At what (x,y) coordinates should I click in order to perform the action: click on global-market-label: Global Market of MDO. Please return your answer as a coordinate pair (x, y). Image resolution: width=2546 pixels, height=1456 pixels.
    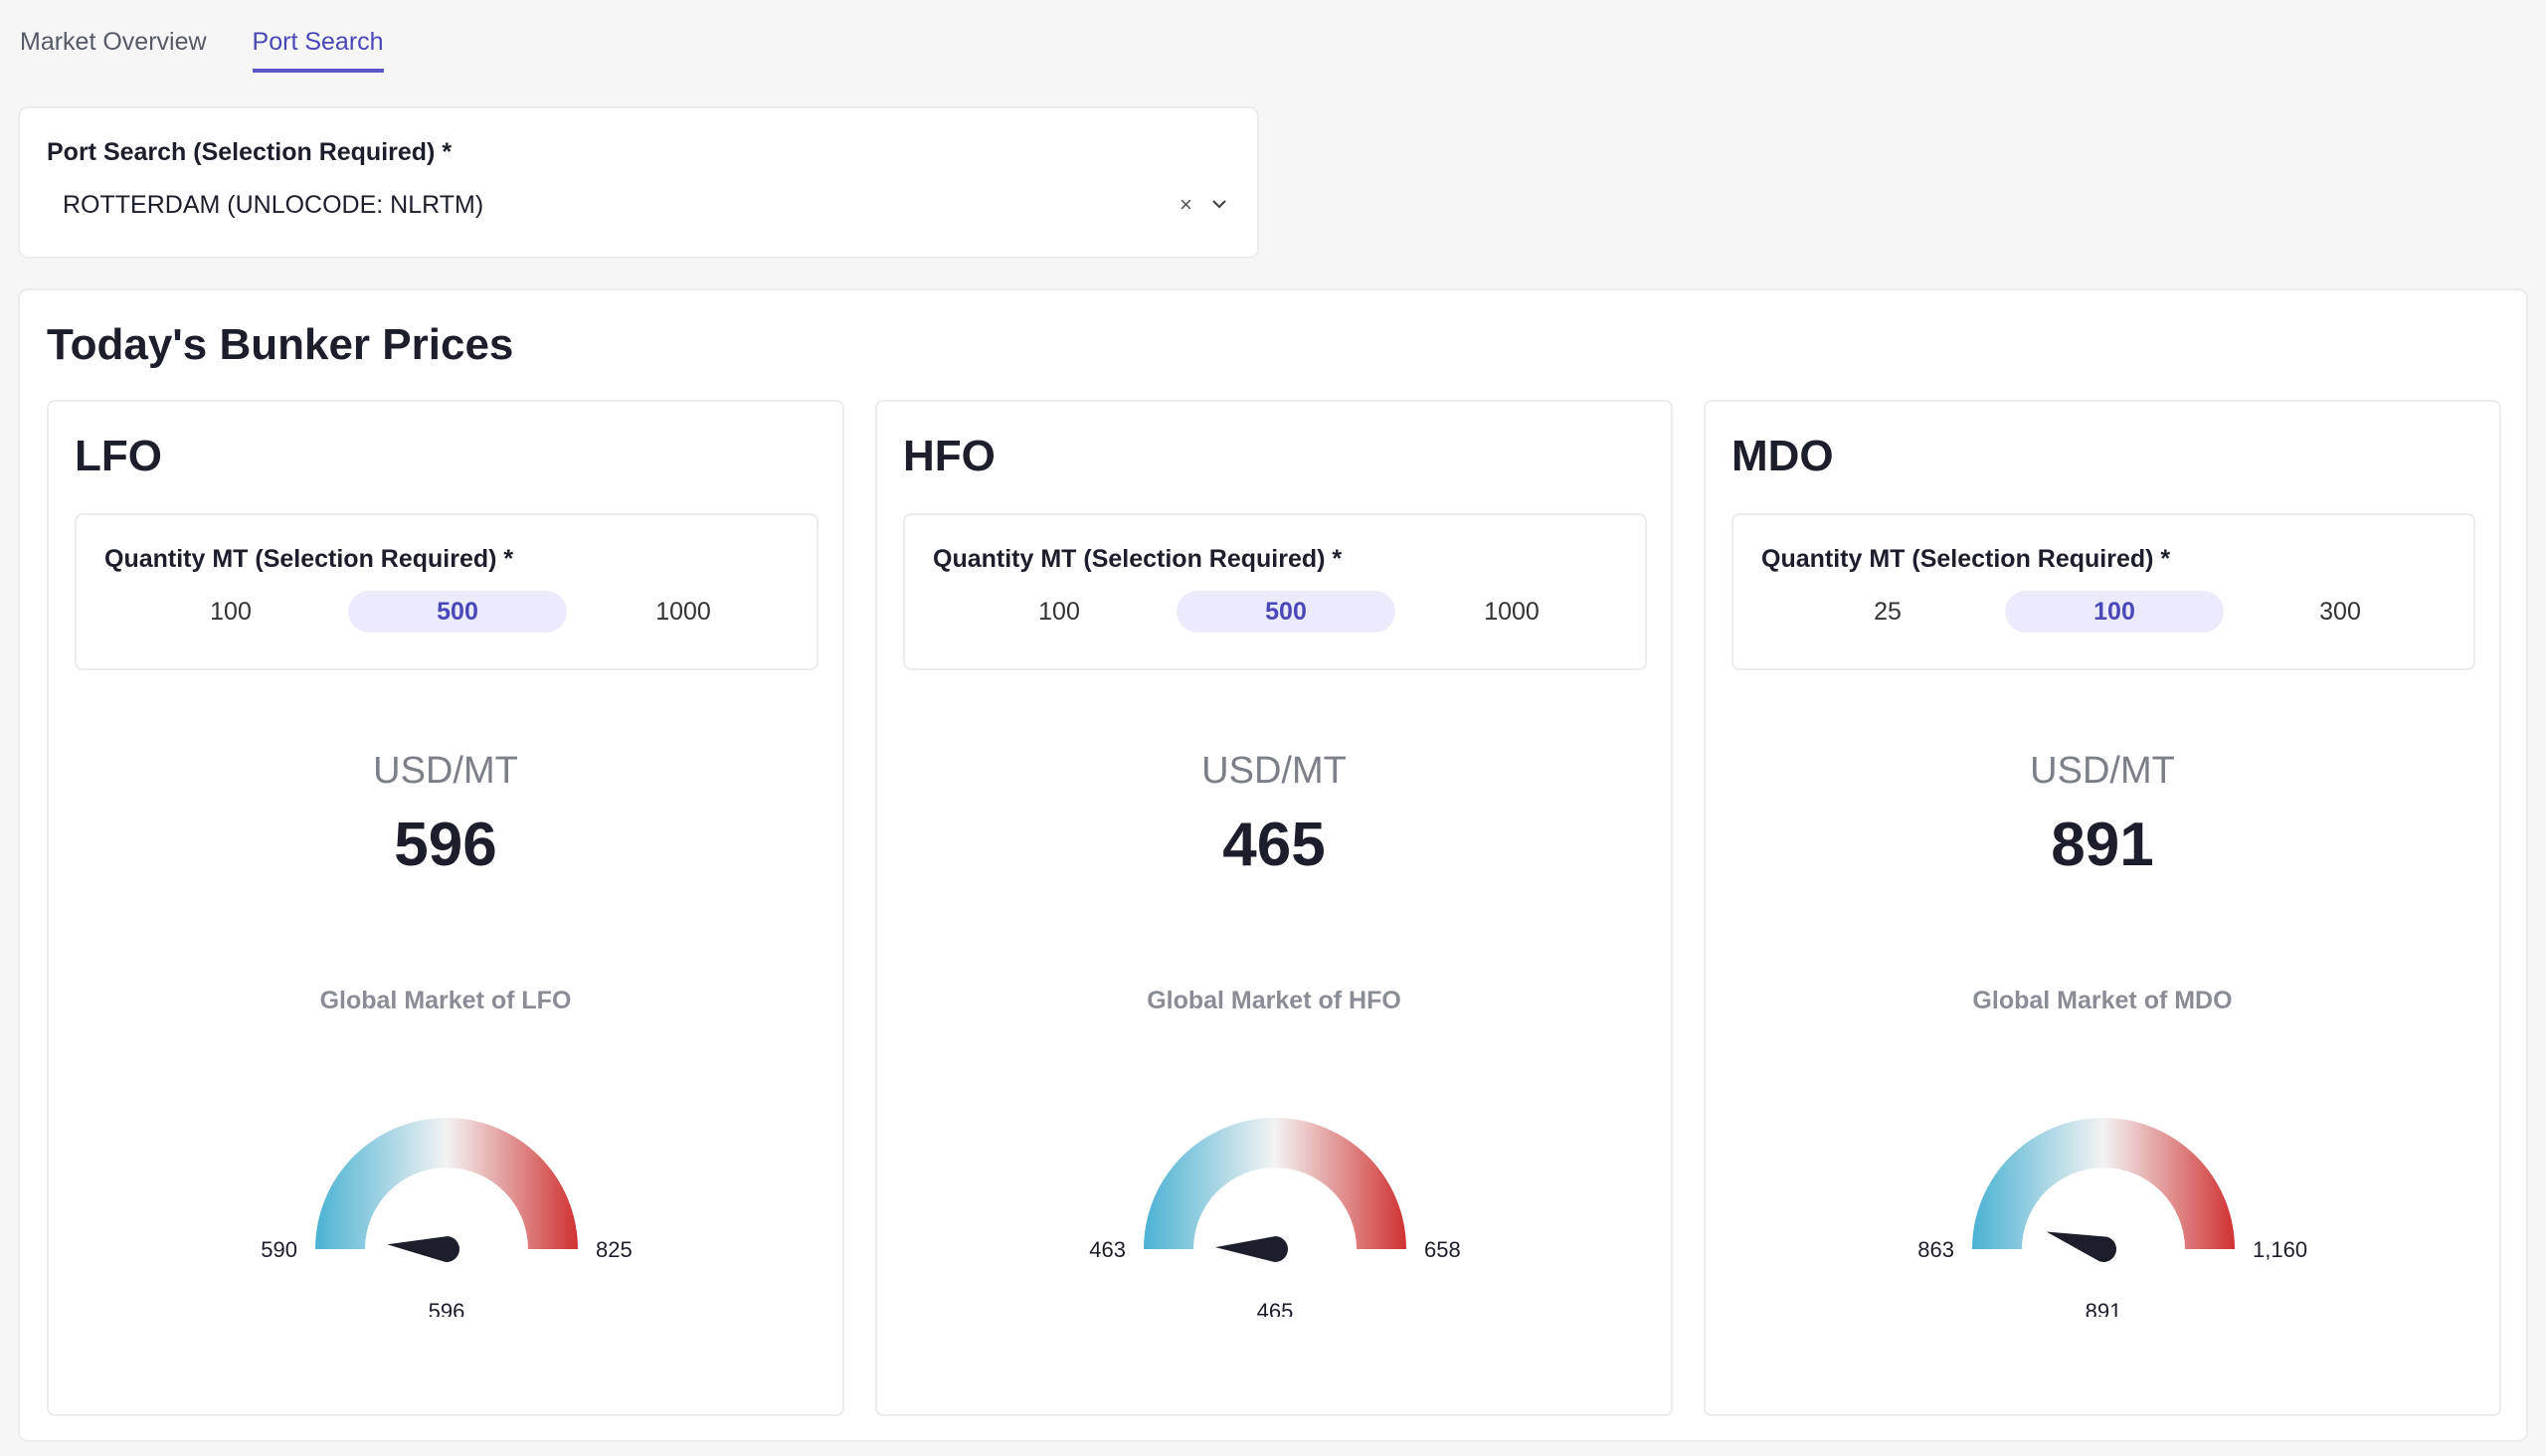
    Looking at the image, I should click on (2102, 1000).